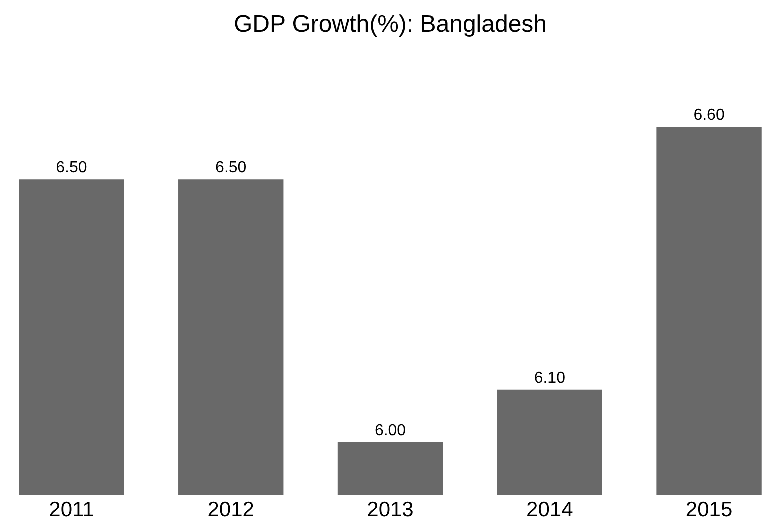 This screenshot has height=522, width=781. Describe the element at coordinates (390, 510) in the screenshot. I see `x-tick-label: 2013` at that location.